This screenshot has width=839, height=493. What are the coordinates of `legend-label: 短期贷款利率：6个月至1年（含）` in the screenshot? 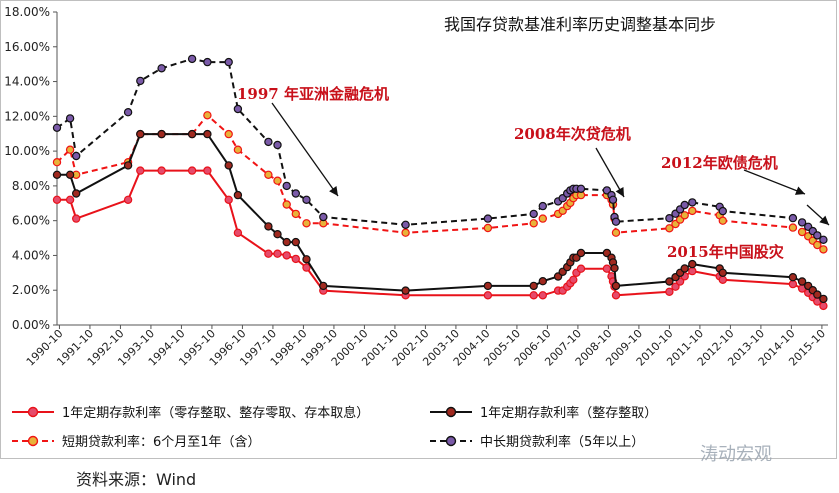 It's located at (161, 442).